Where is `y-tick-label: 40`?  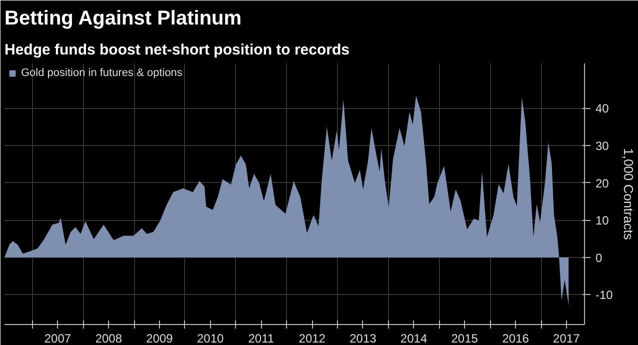 y-tick-label: 40 is located at coordinates (603, 109).